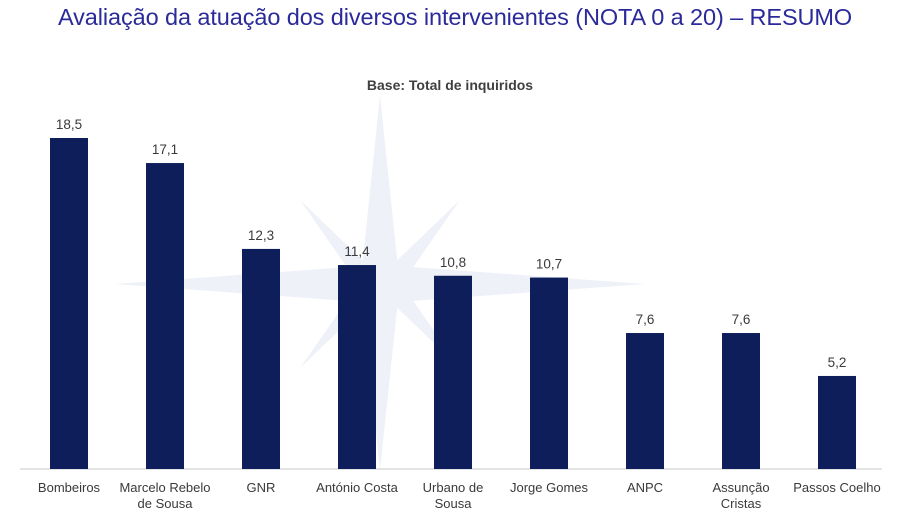  What do you see at coordinates (165, 149) in the screenshot?
I see `value-label-1: 17,1` at bounding box center [165, 149].